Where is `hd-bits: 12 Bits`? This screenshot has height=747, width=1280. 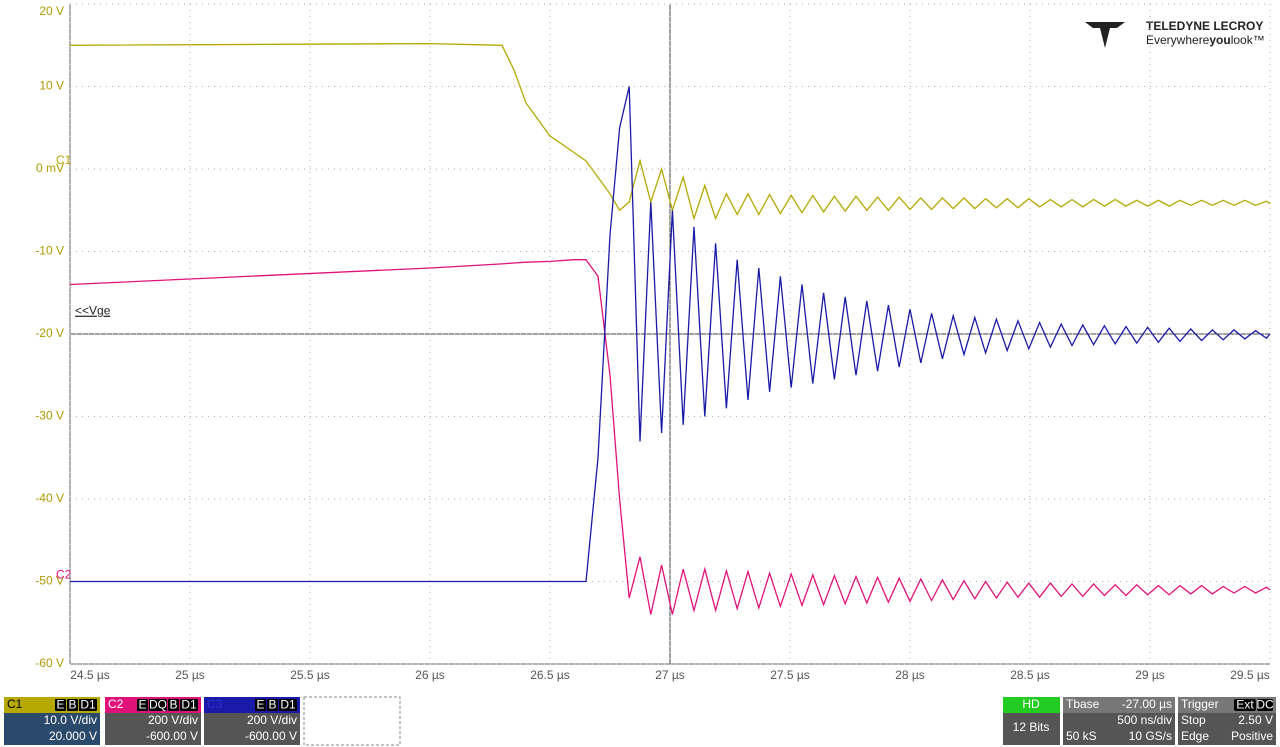
hd-bits: 12 Bits is located at coordinates (1031, 727).